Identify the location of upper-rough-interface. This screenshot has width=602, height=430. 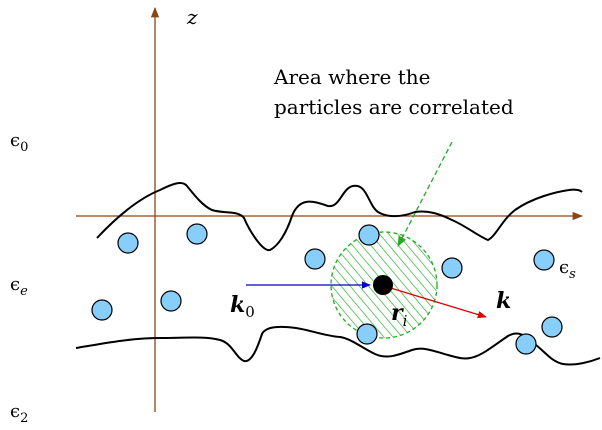
(339, 217).